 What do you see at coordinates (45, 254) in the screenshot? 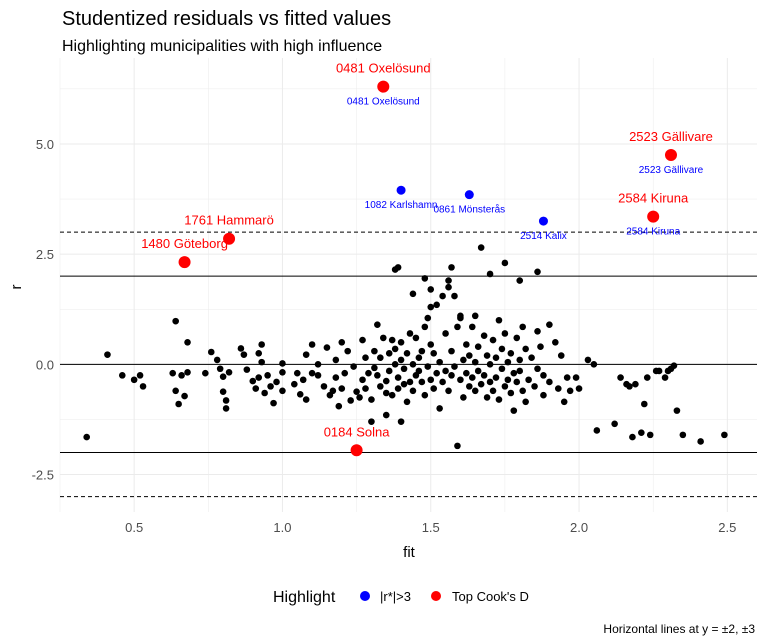
I see `y-tick-label: 2.5` at bounding box center [45, 254].